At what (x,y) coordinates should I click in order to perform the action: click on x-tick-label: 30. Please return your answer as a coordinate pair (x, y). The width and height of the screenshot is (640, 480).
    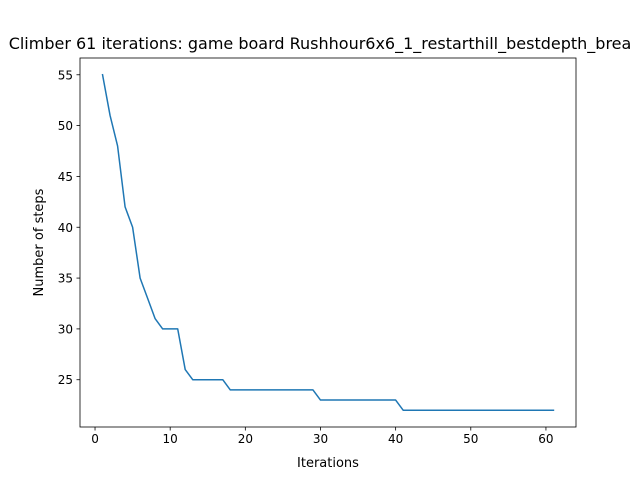
    Looking at the image, I should click on (320, 439).